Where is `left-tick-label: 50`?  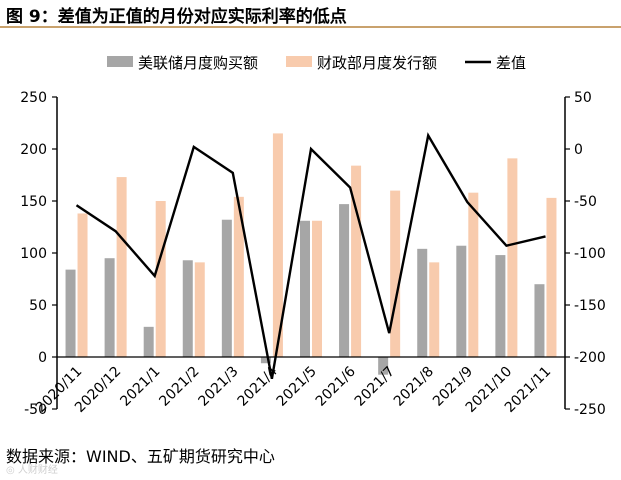 left-tick-label: 50 is located at coordinates (38, 306).